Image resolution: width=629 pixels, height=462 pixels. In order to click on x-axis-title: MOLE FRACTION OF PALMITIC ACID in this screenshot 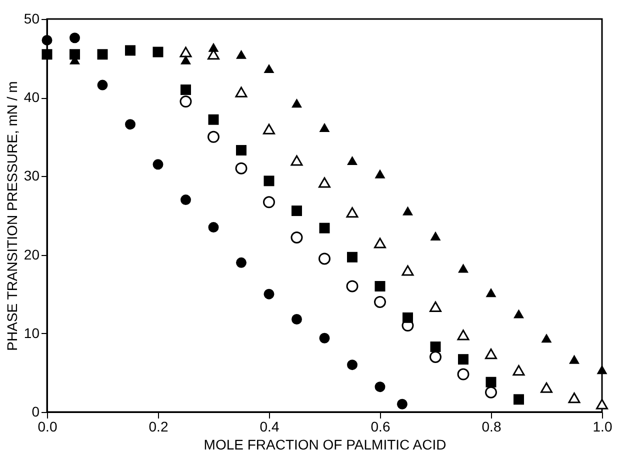, I will do `click(325, 444)`.